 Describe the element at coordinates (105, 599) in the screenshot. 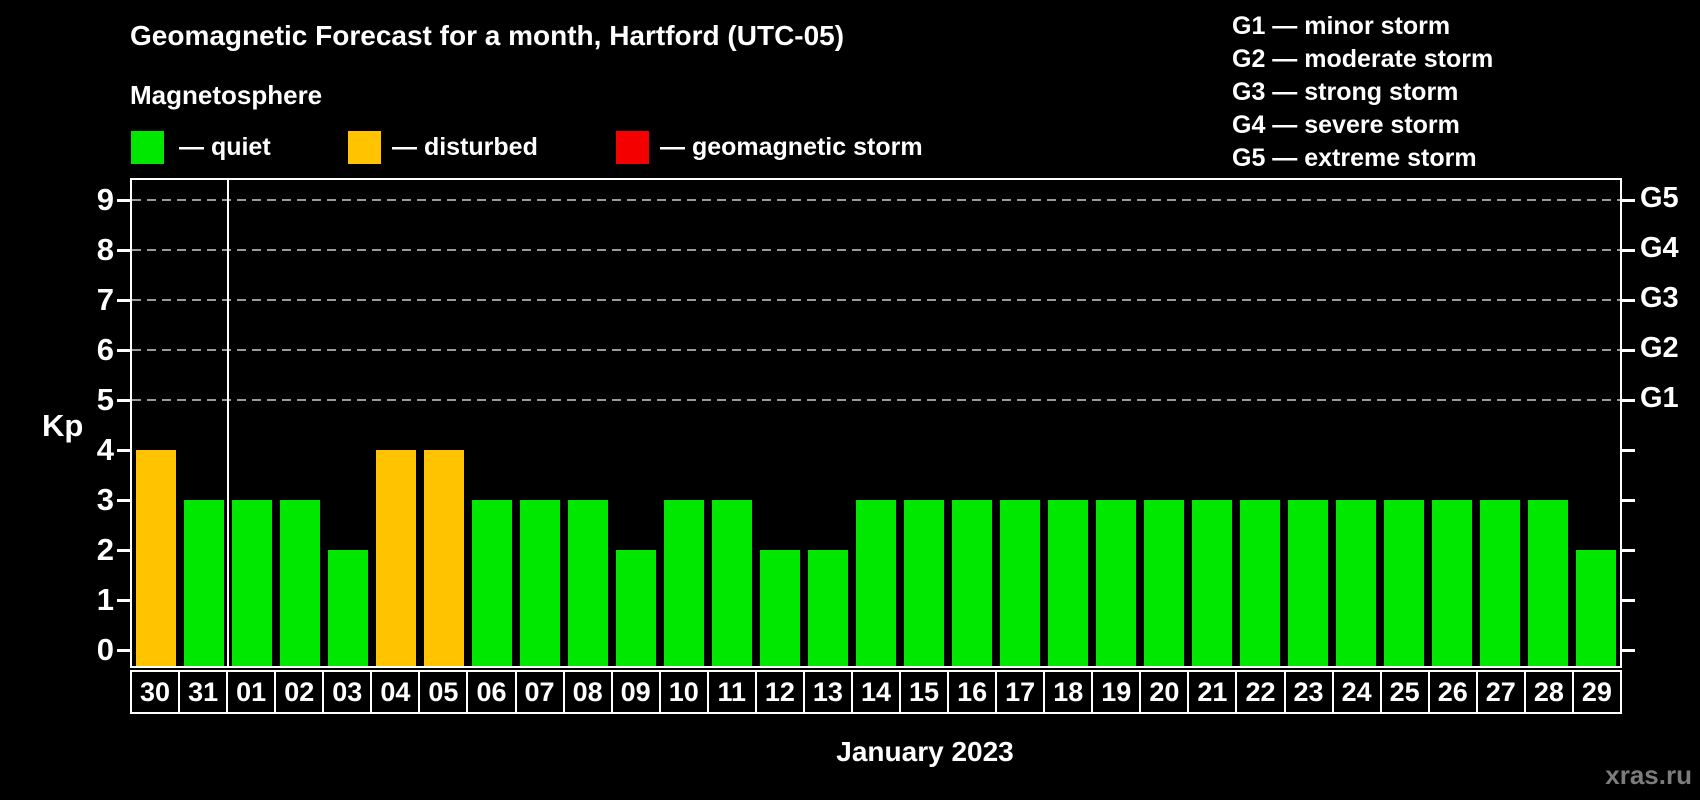

I see `y-tick-label-1: 1` at that location.